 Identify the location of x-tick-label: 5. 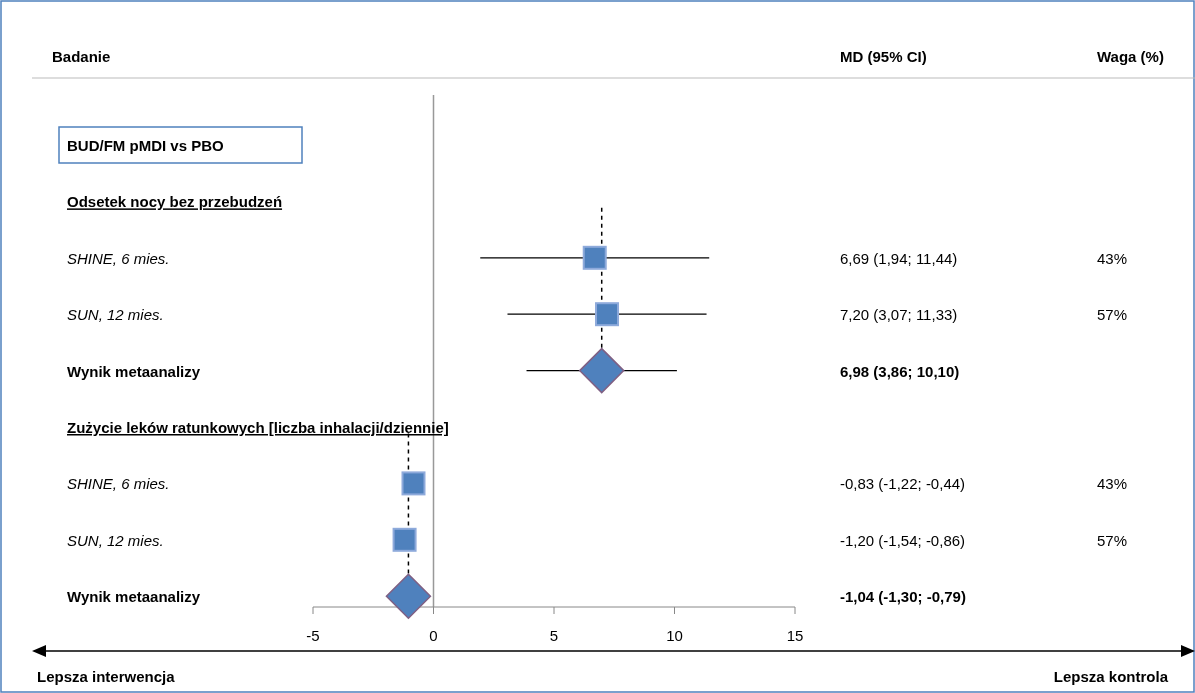
(554, 635).